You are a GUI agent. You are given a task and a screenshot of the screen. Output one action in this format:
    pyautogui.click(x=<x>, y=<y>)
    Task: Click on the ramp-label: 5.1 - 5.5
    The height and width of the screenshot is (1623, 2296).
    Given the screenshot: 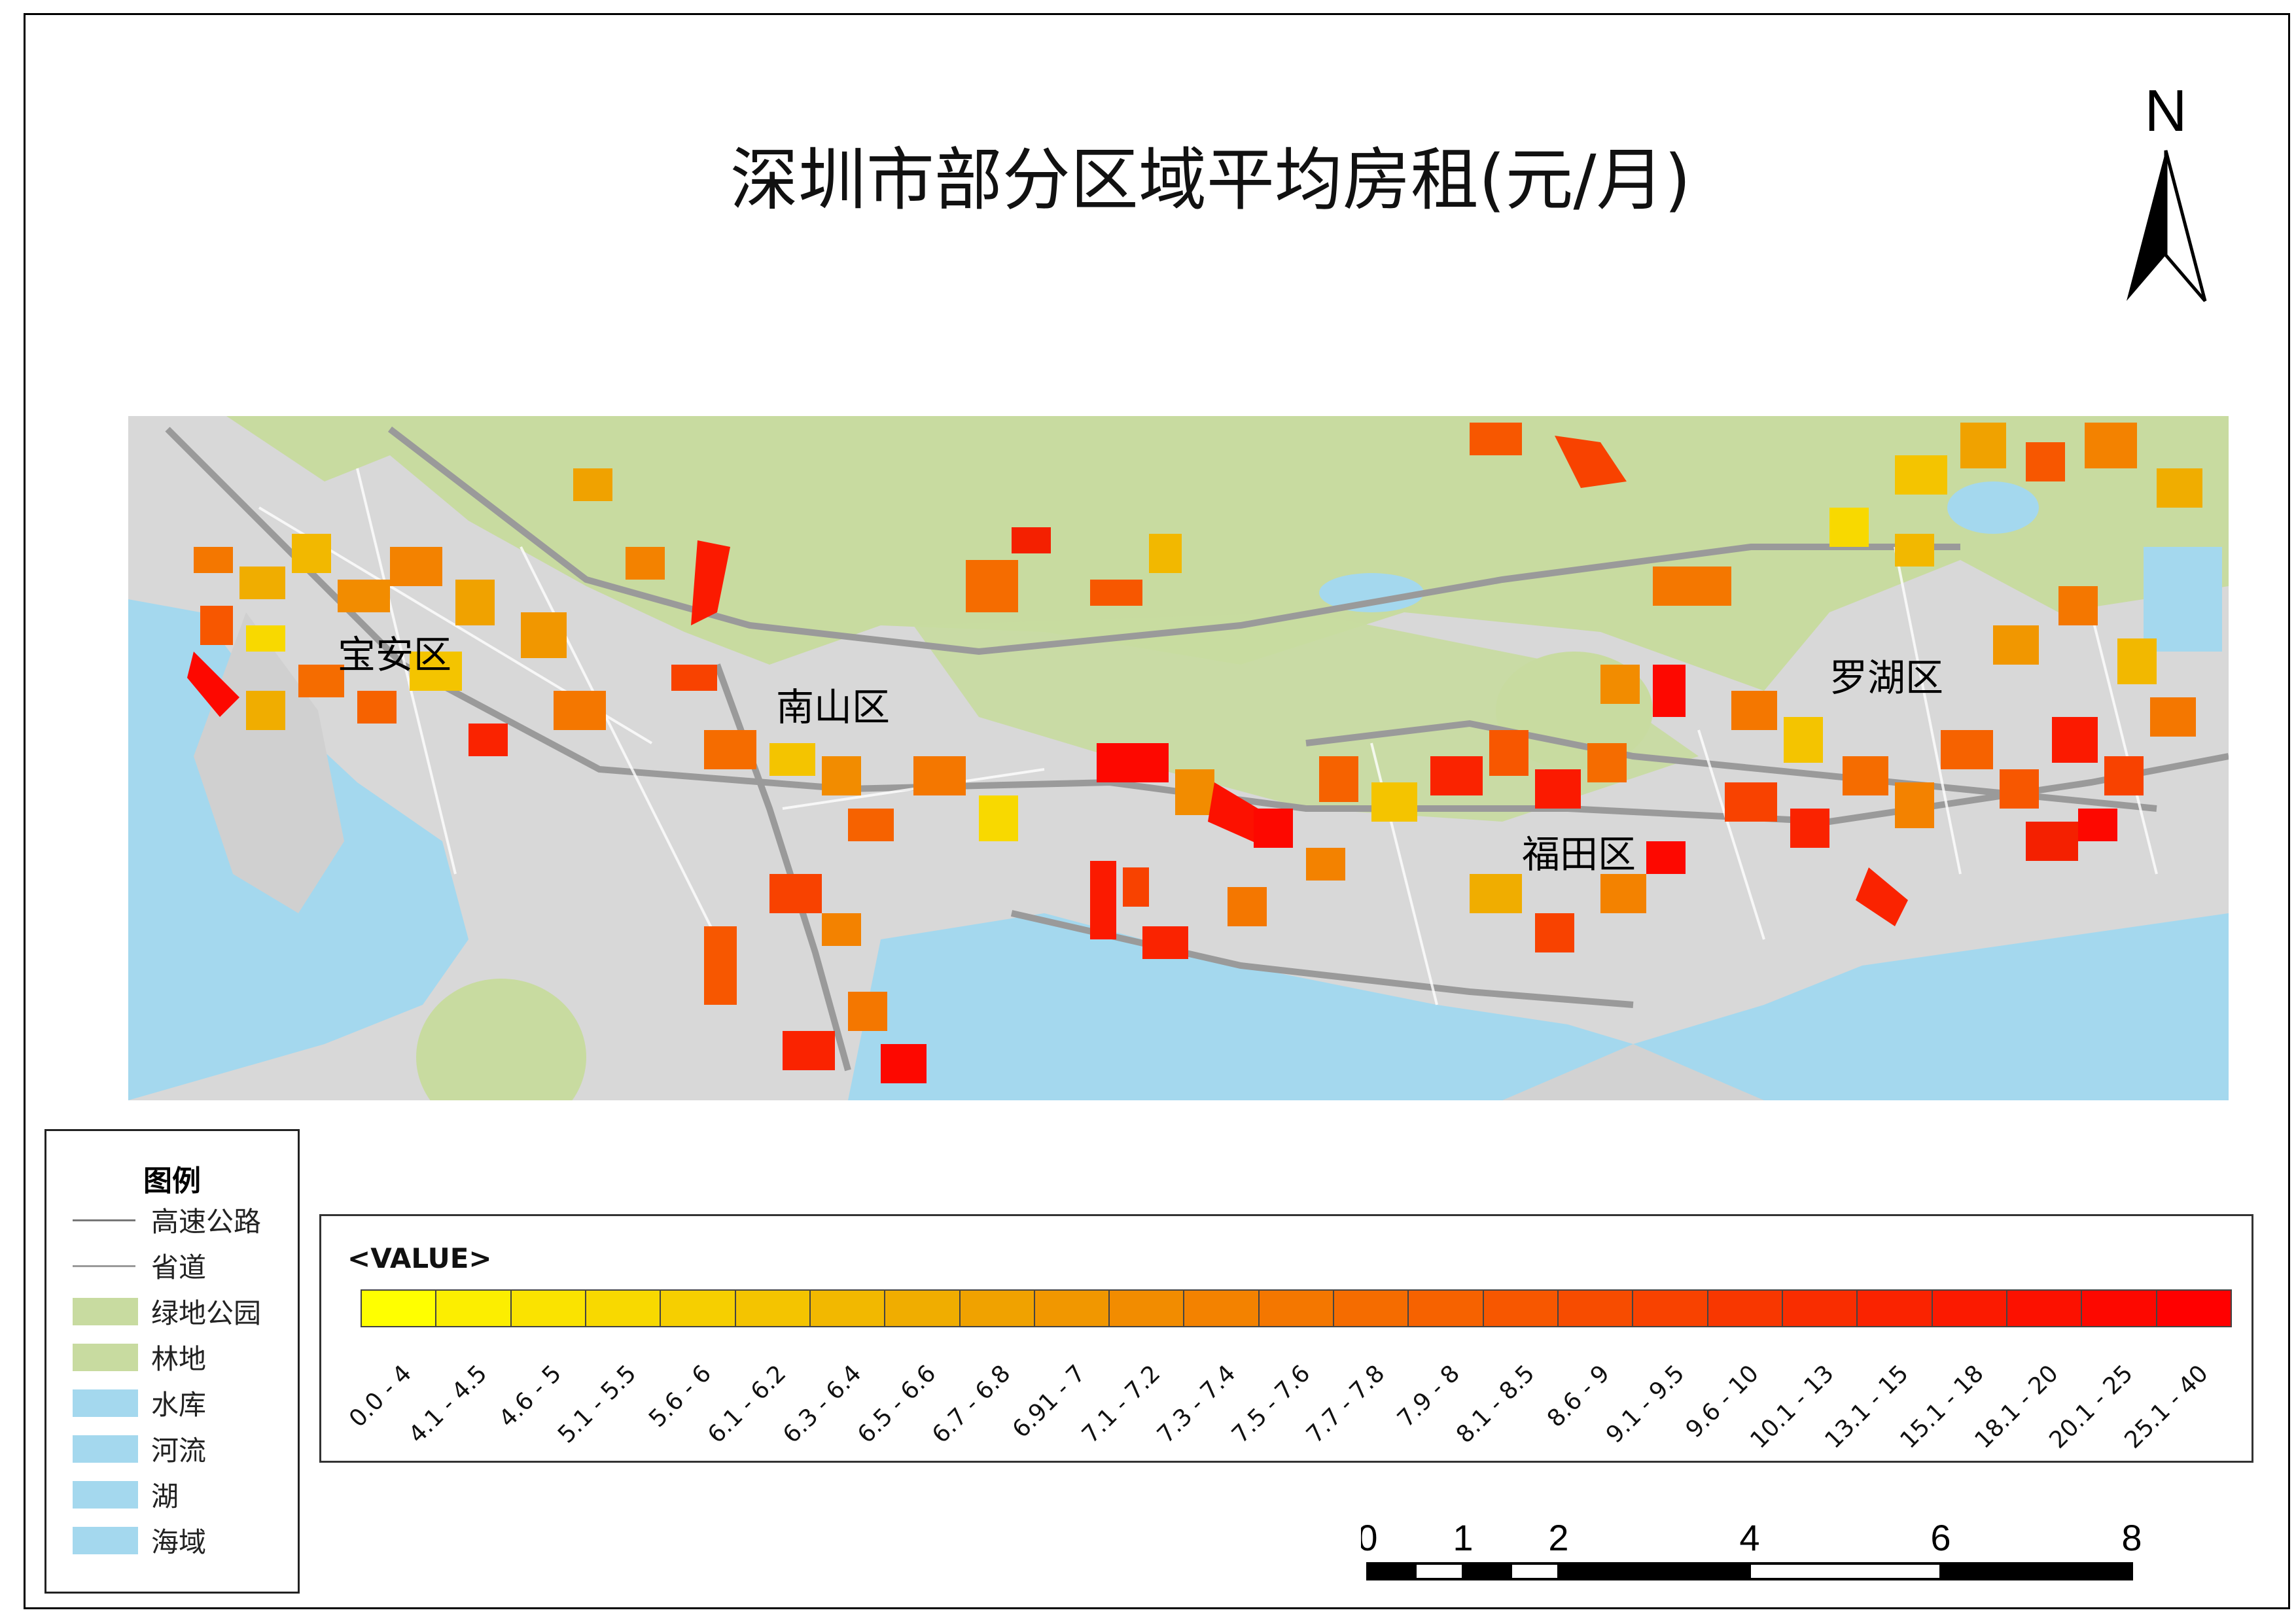 What is the action you would take?
    pyautogui.click(x=597, y=1405)
    